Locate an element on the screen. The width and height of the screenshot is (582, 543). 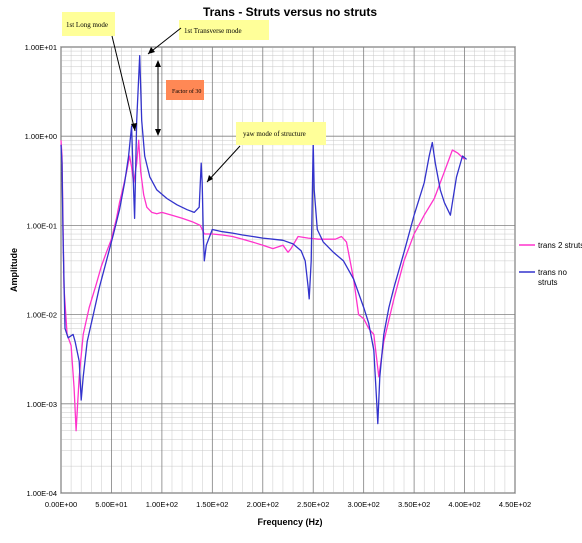
legend-label-series-1: trans no struts is located at coordinates (553, 277).